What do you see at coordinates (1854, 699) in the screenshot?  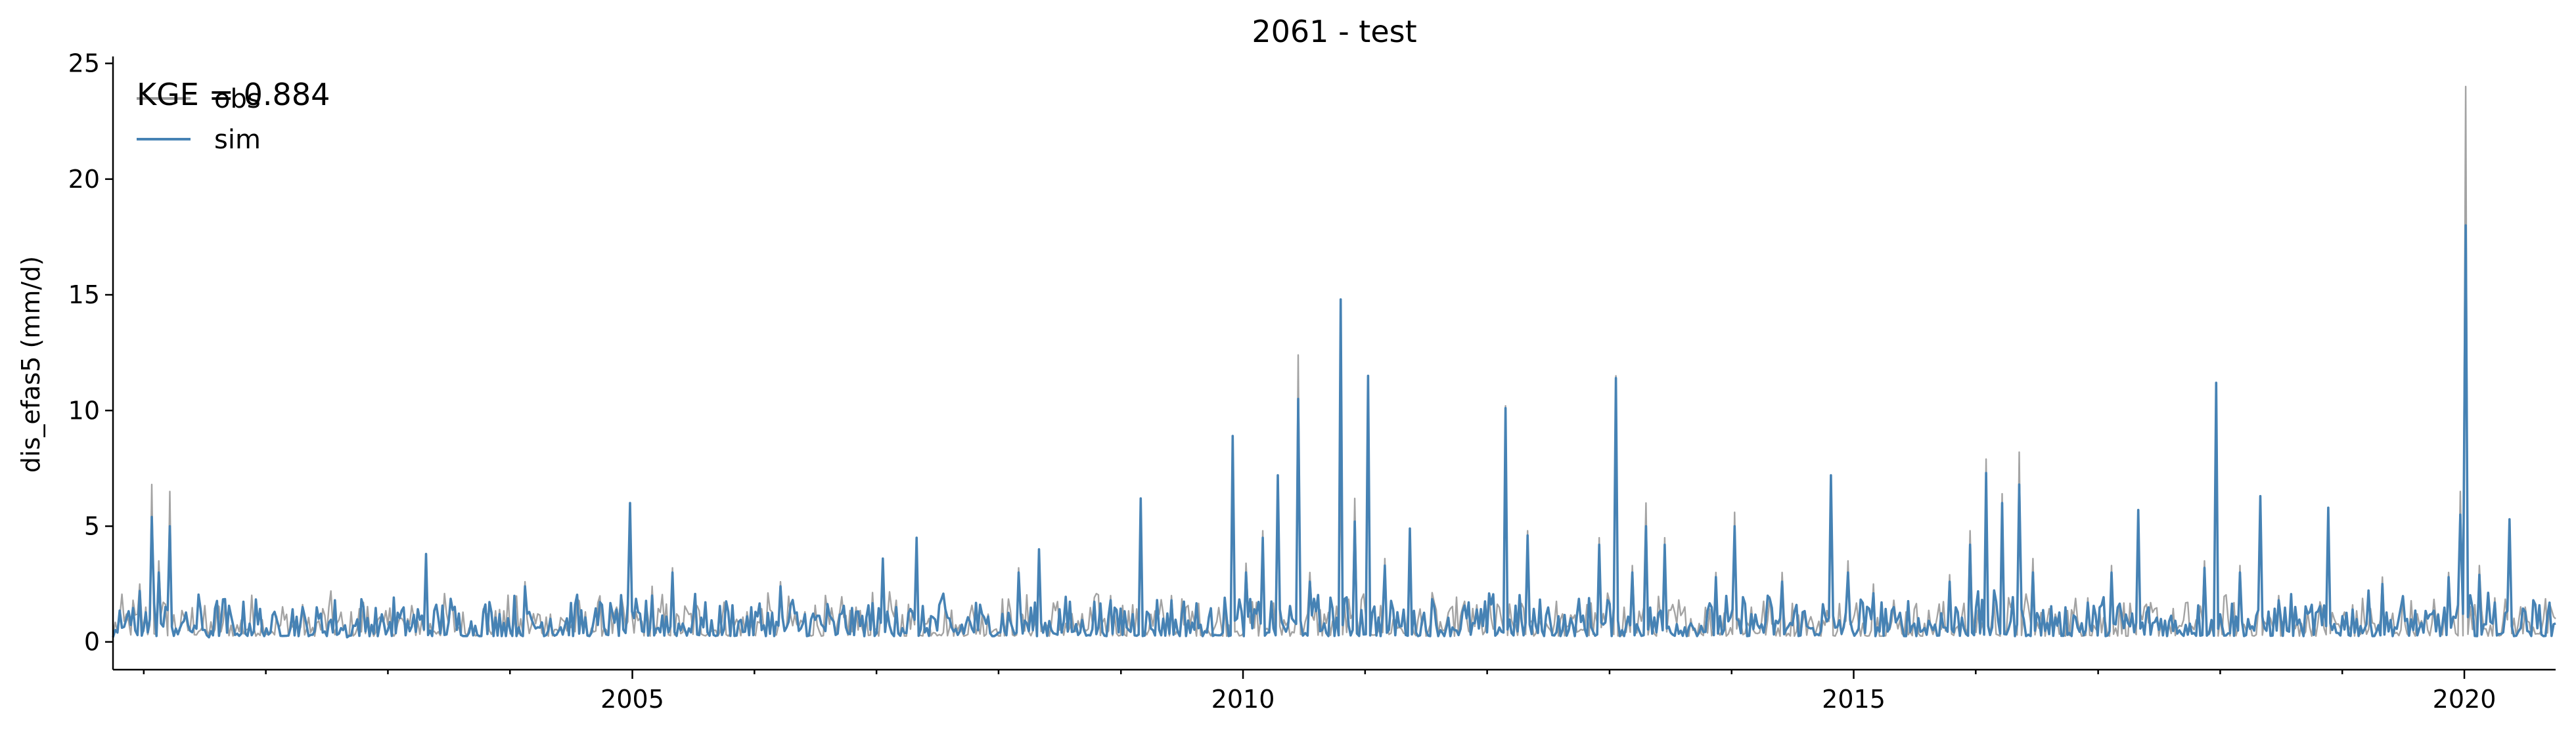 I see `x-tick-label: 2015` at bounding box center [1854, 699].